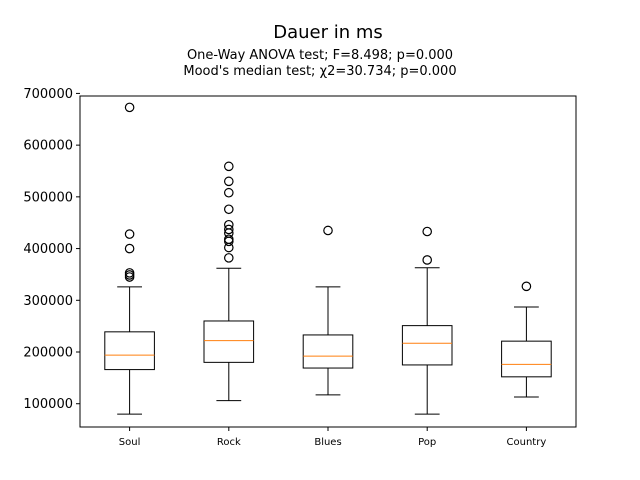  I want to click on y-tick-label: 400000, so click(48, 249).